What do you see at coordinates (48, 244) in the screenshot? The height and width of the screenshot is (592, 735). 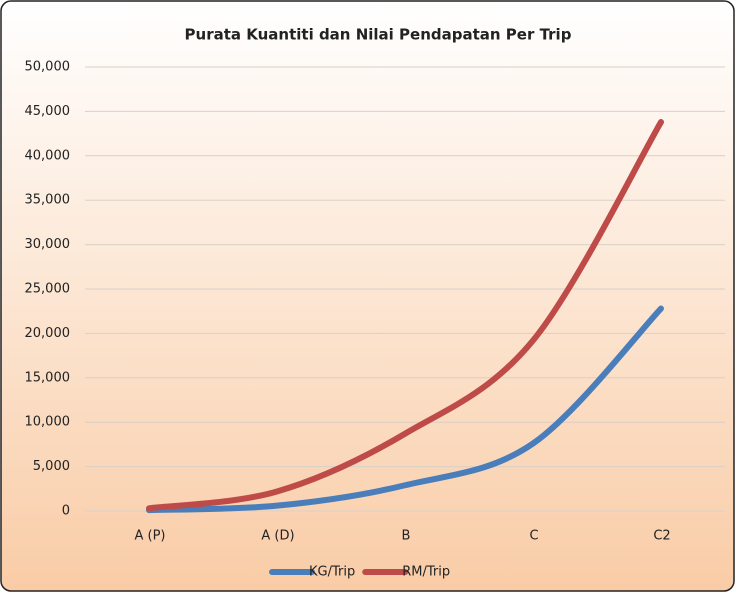 I see `y-tick-label: 30,000` at bounding box center [48, 244].